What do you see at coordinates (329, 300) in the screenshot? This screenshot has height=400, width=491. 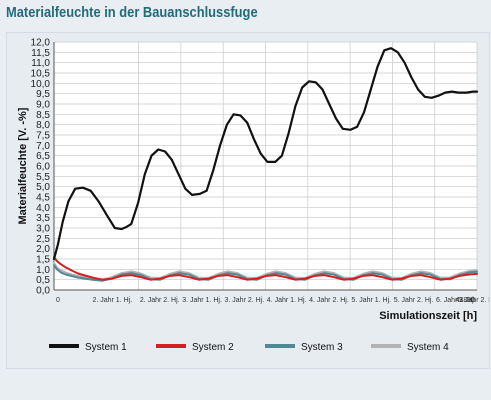 I see `x-tick-label: 4. Jahr 2. Hj.` at bounding box center [329, 300].